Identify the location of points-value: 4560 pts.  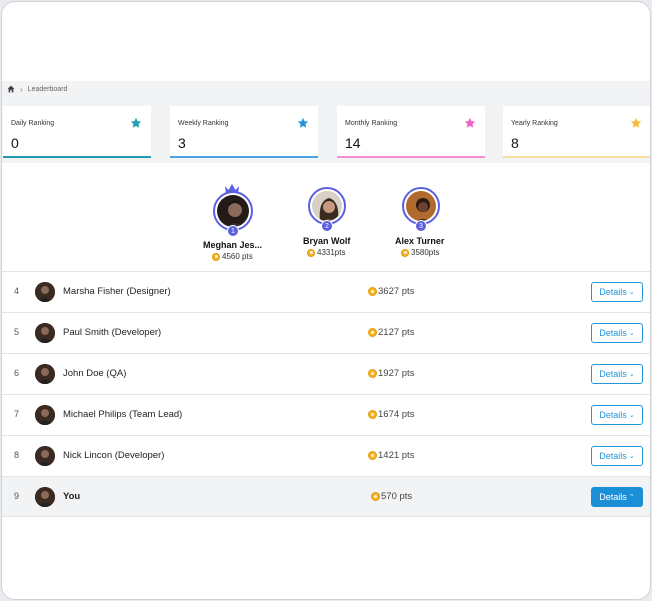
(237, 256).